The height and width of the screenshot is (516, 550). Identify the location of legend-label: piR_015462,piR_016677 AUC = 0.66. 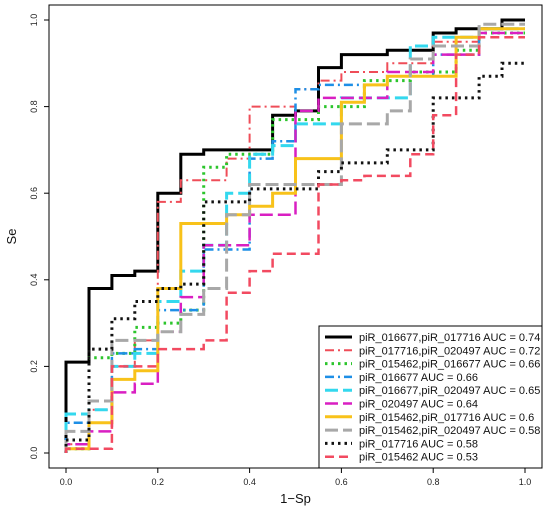
(449, 365).